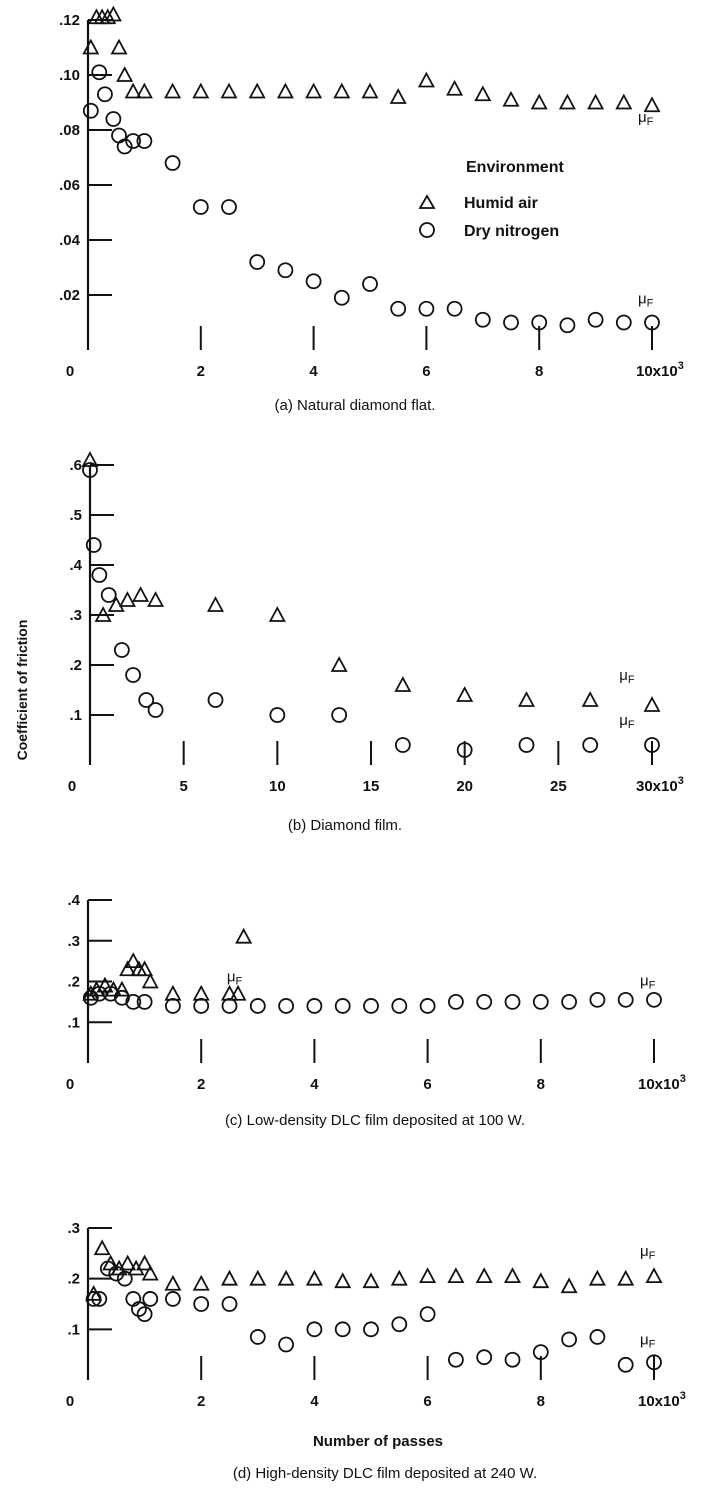 The height and width of the screenshot is (1502, 721). Describe the element at coordinates (70, 1401) in the screenshot. I see `panel-d-x-tick-label: 0` at that location.